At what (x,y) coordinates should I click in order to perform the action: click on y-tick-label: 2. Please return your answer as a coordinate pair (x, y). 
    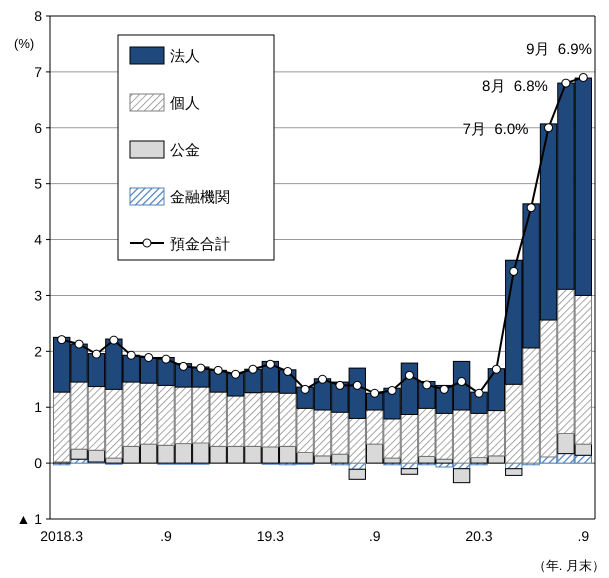
    Looking at the image, I should click on (38, 351).